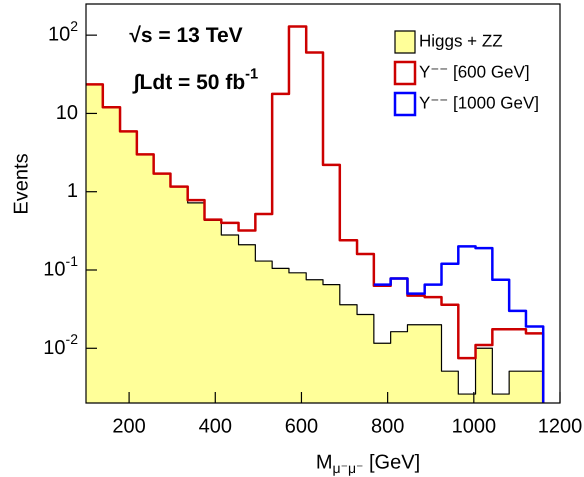 The height and width of the screenshot is (477, 584). Describe the element at coordinates (479, 103) in the screenshot. I see `legend-label: Y⁻⁻ [1000 GeV]` at that location.